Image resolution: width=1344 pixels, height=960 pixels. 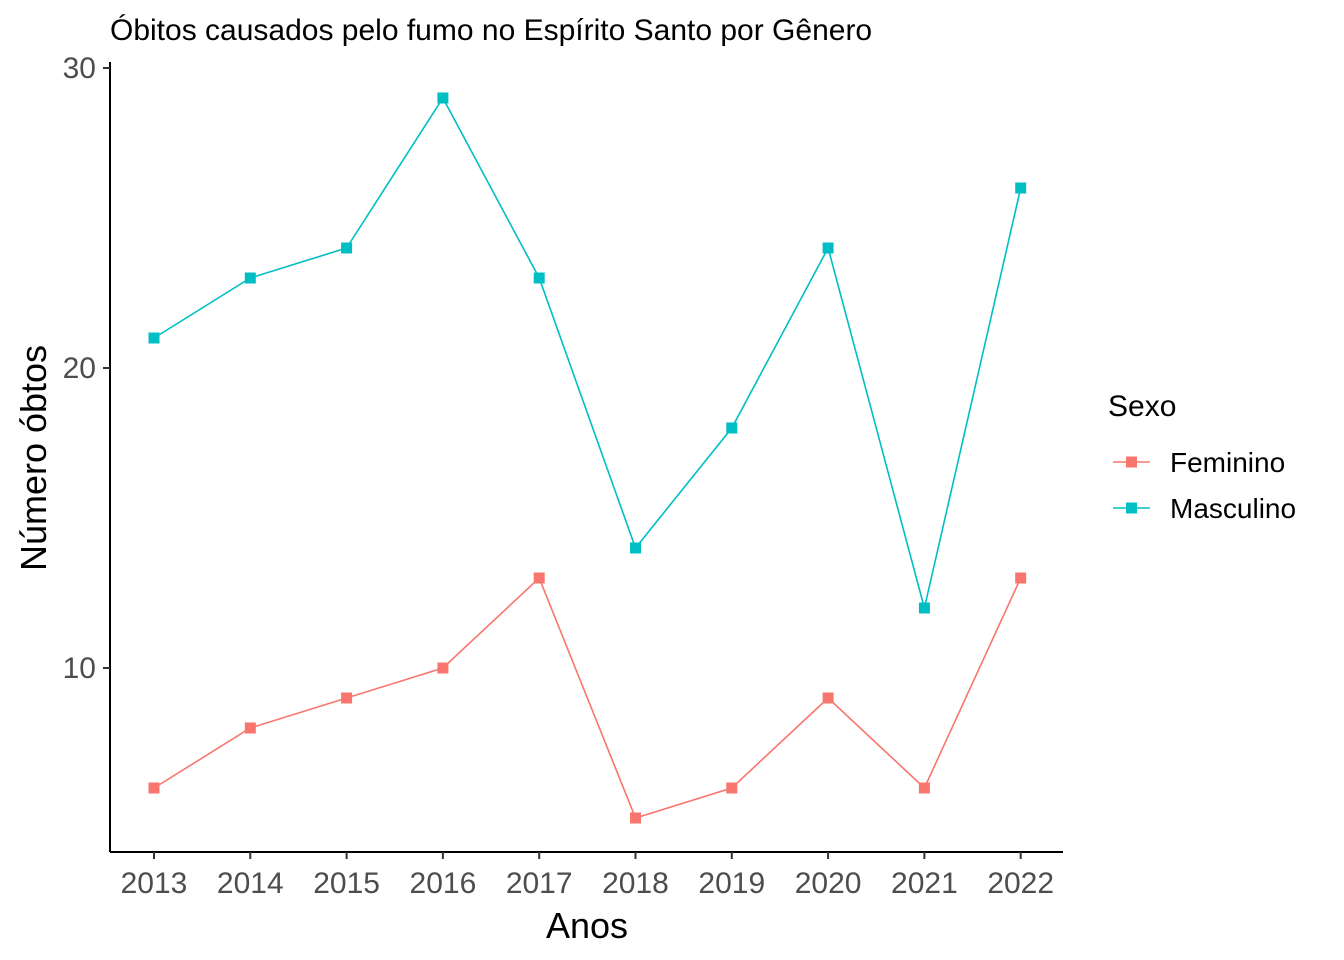 What do you see at coordinates (79, 368) in the screenshot?
I see `y-tick-label: 20` at bounding box center [79, 368].